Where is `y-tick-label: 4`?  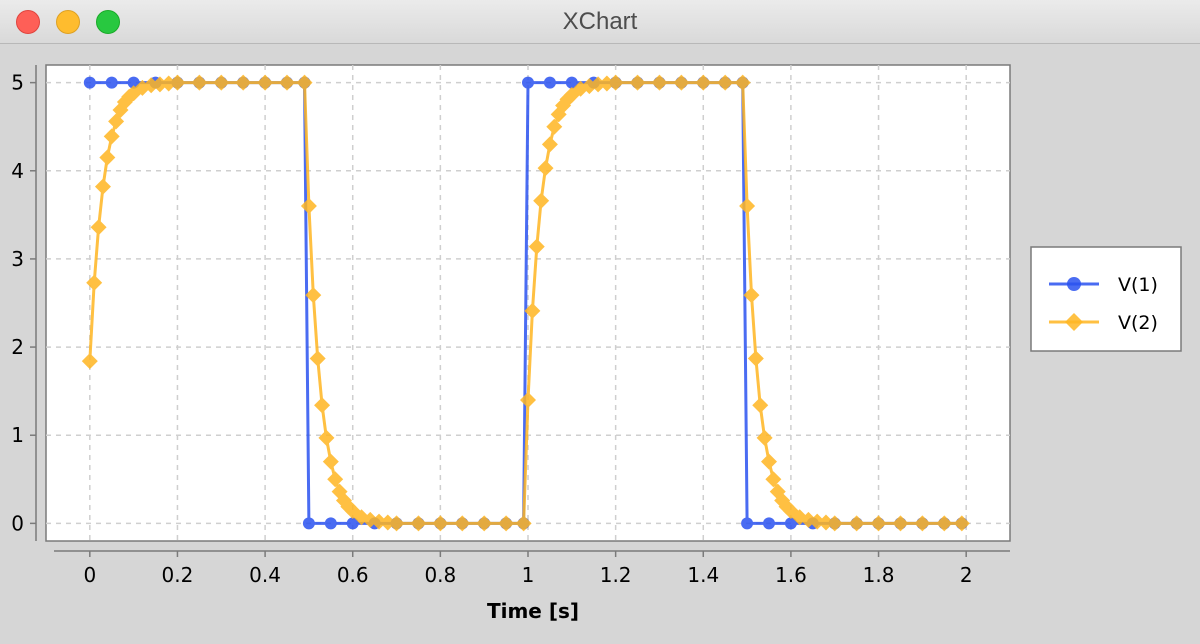 y-tick-label: 4 is located at coordinates (17, 171).